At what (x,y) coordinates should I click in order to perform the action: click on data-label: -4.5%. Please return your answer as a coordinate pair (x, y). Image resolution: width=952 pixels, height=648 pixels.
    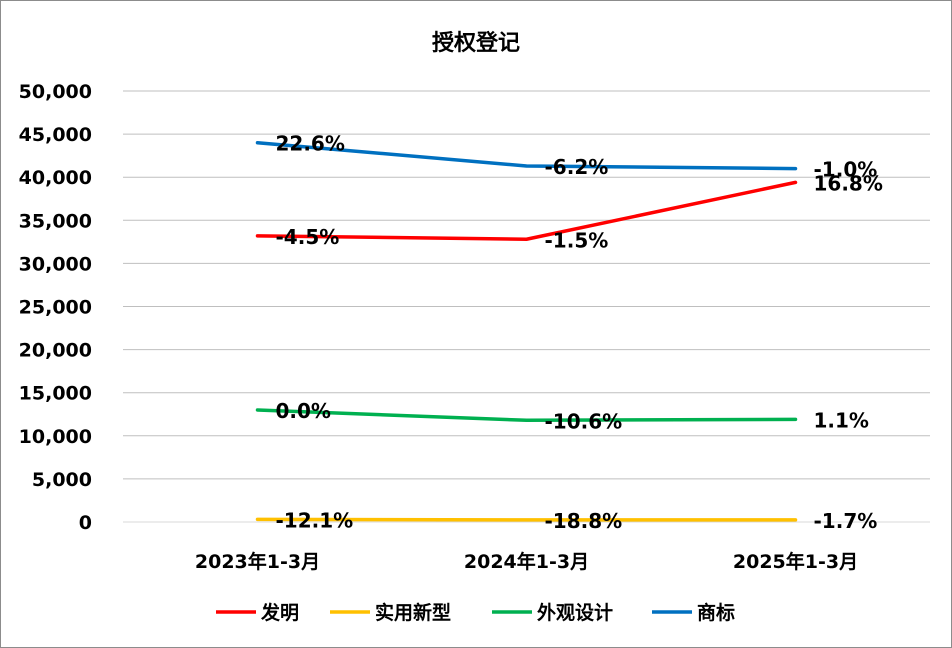
    Looking at the image, I should click on (308, 237).